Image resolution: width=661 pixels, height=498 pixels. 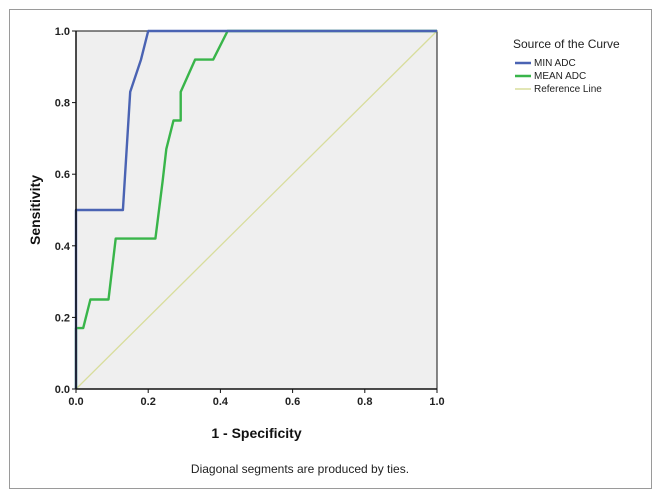 What do you see at coordinates (221, 402) in the screenshot?
I see `x-tick-label: 0.4` at bounding box center [221, 402].